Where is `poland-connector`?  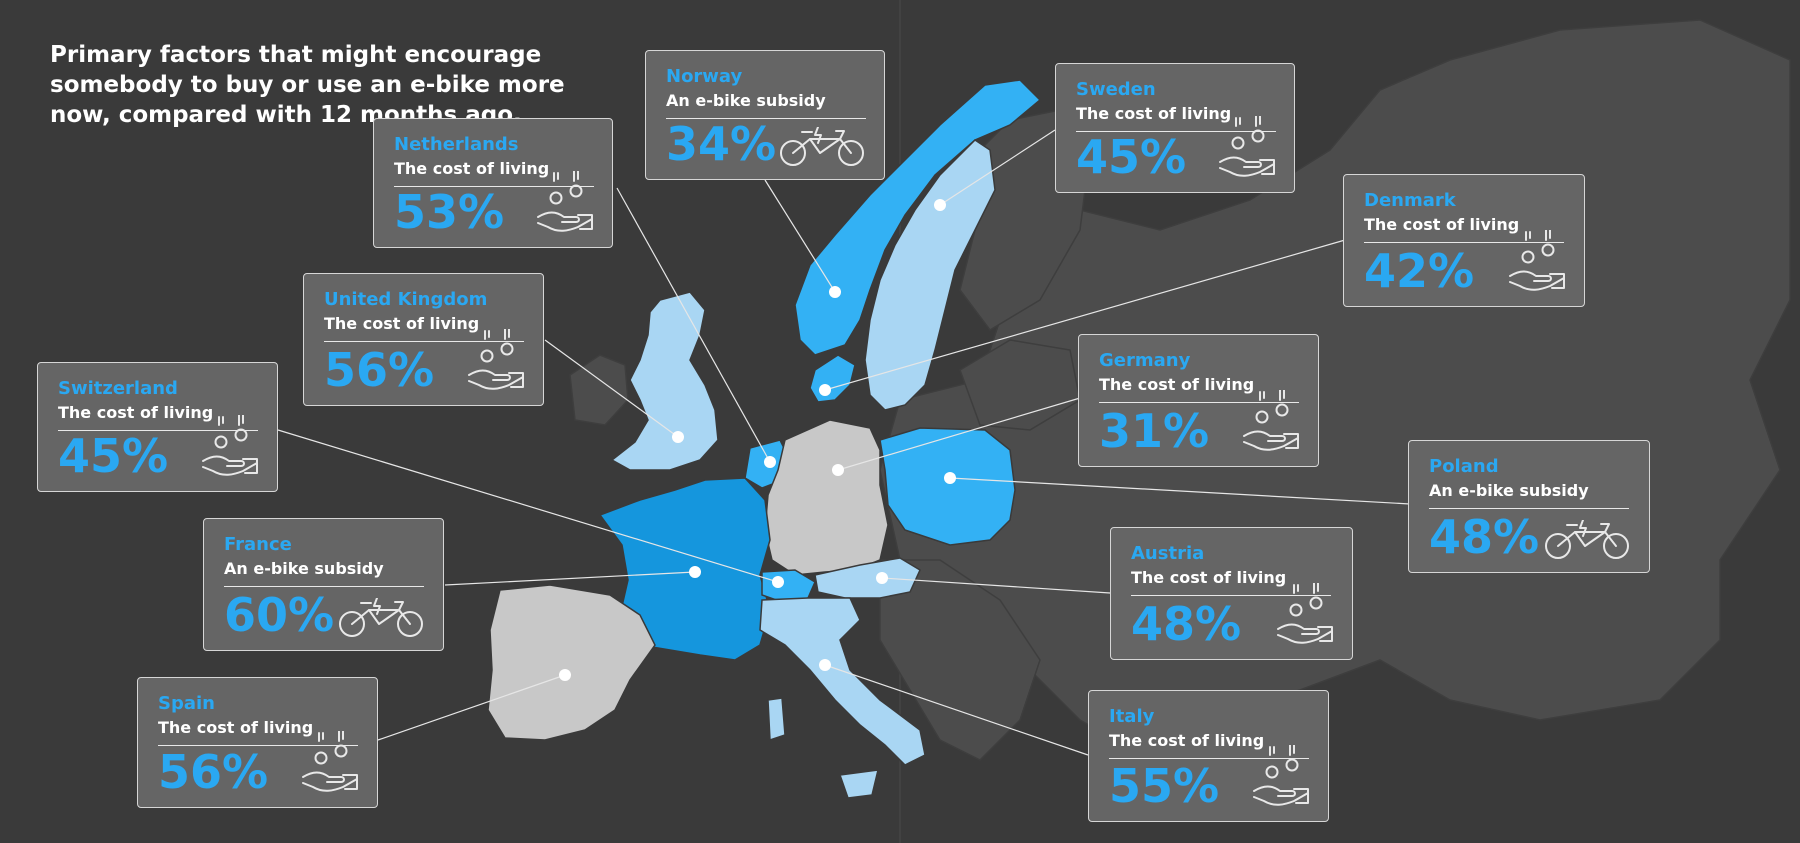 poland-connector is located at coordinates (1180, 491).